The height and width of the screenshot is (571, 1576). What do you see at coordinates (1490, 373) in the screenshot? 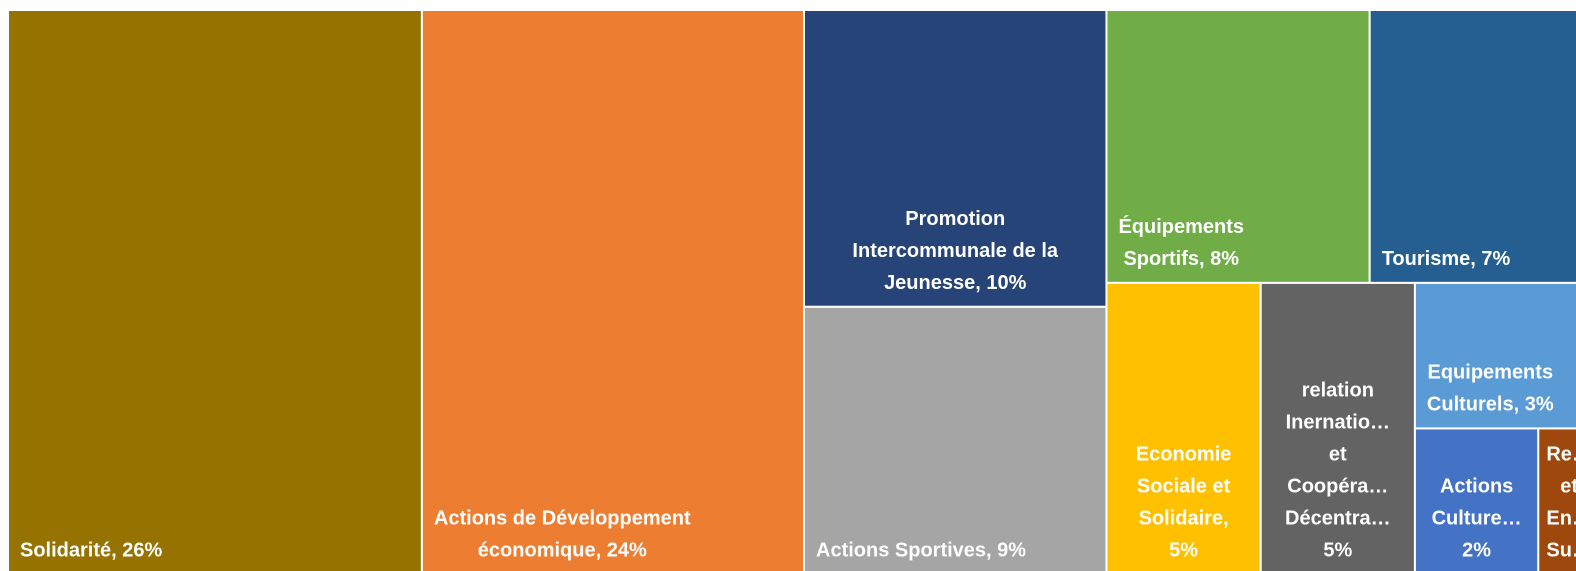
I see `cell-label-line: Equipements` at bounding box center [1490, 373].